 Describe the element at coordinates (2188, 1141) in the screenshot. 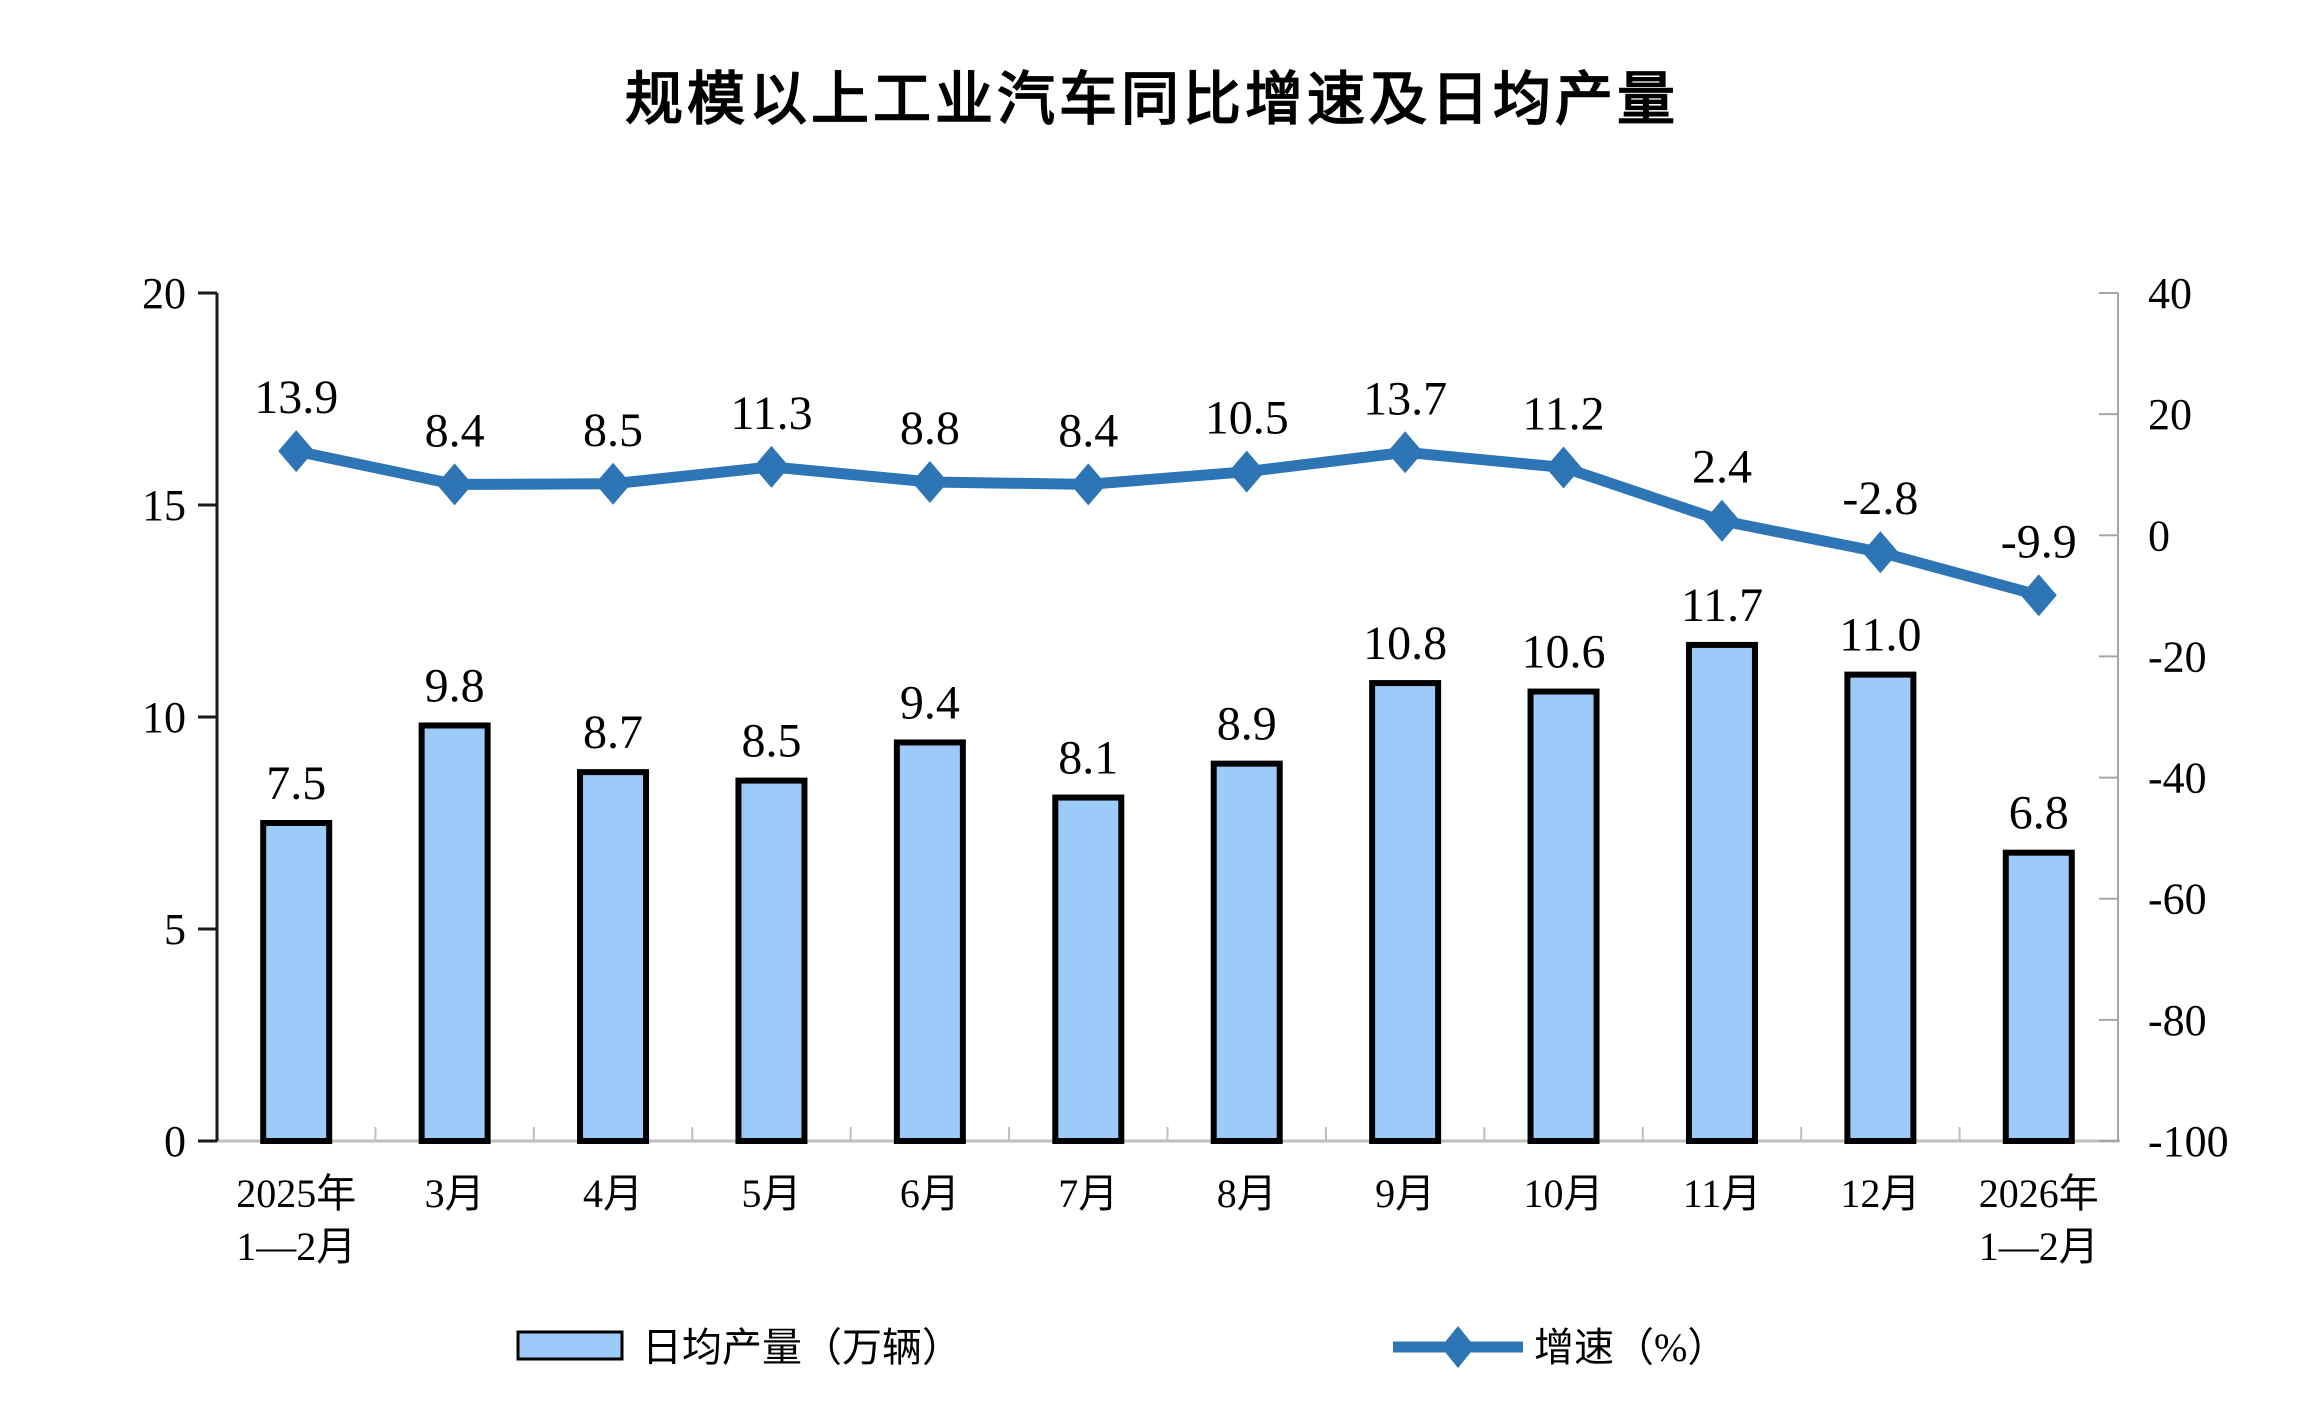

I see `right-axis-tick-label: -100` at that location.